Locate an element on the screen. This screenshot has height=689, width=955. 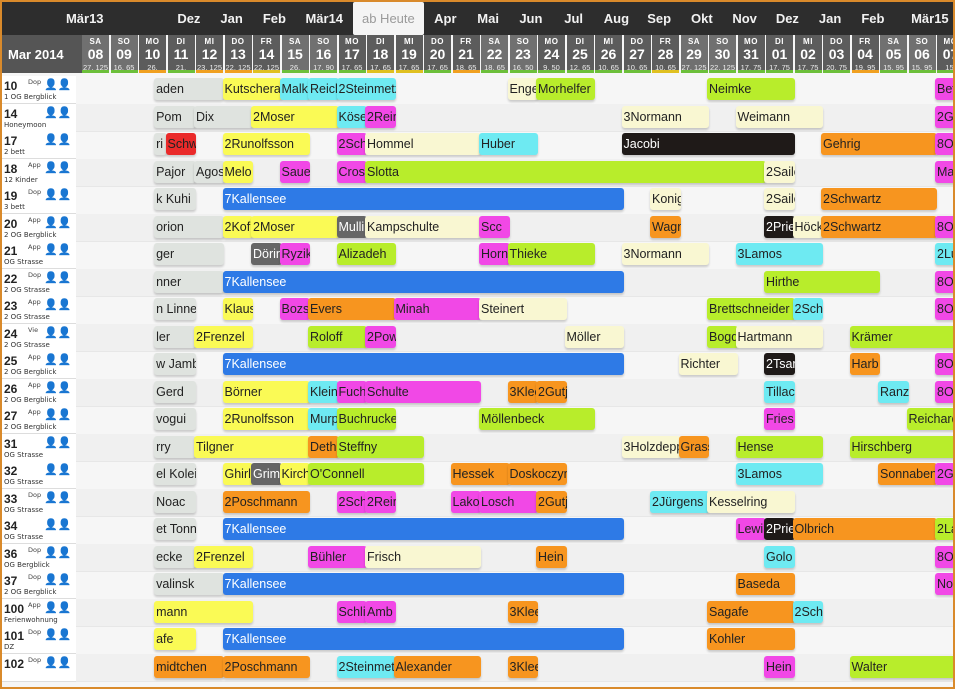
room-label: 25 App 👤👤 2 OG Bergblick is located at coordinates (39, 365).